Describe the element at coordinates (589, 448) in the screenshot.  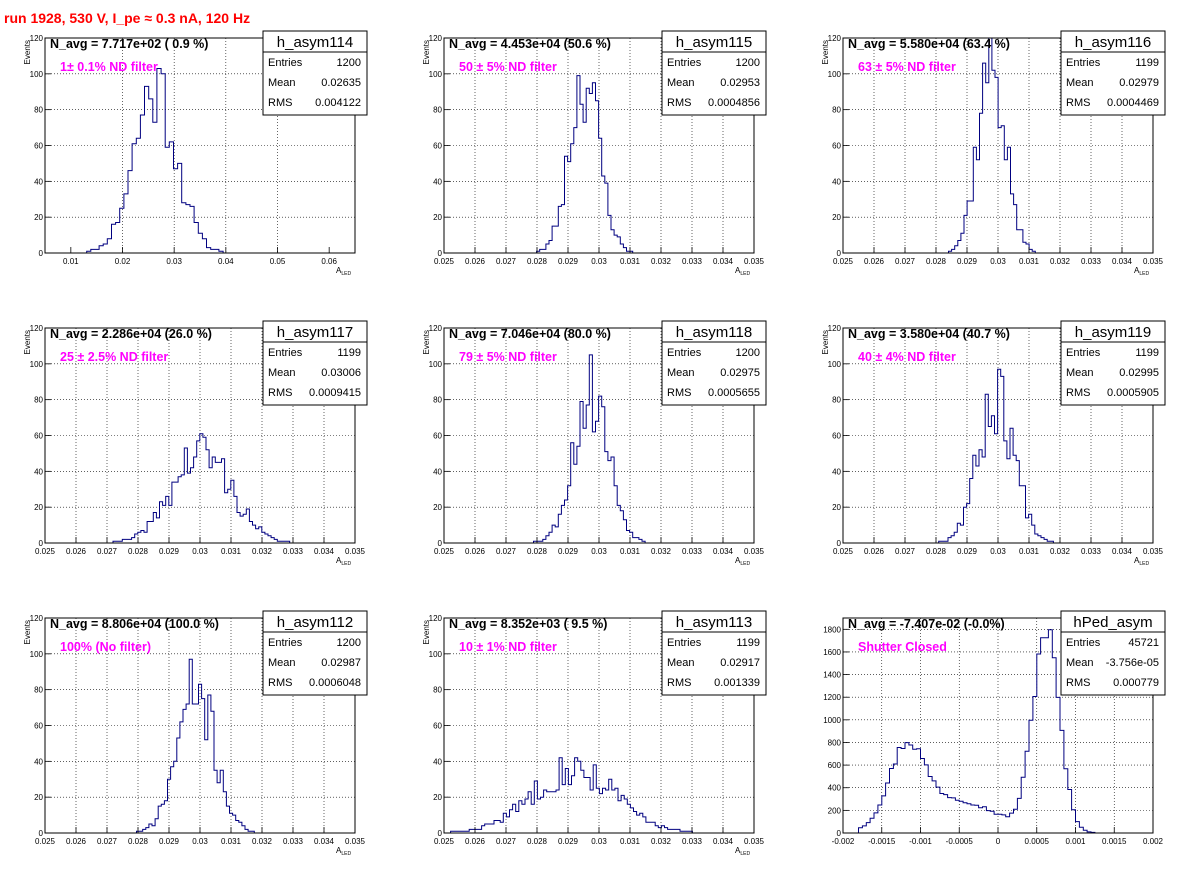
I see `histogram-line` at that location.